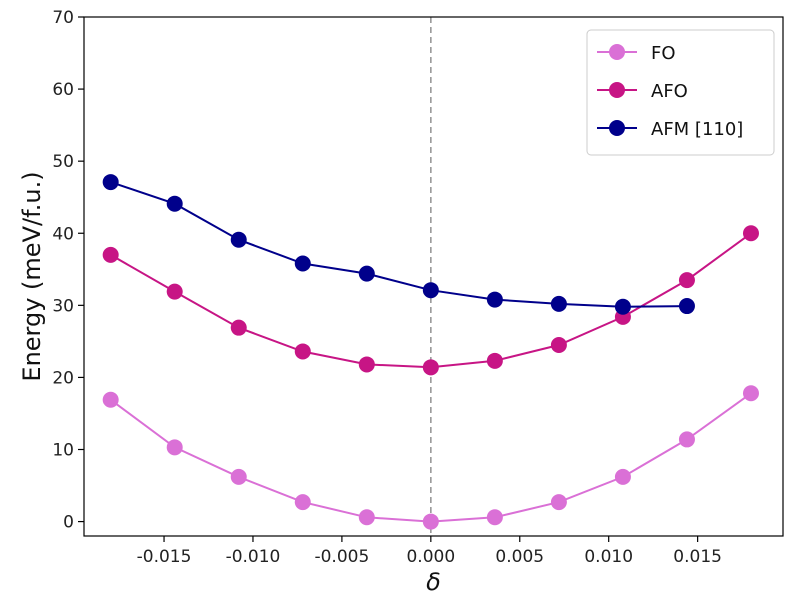  Describe the element at coordinates (430, 557) in the screenshot. I see `x-tick-label: 0.000` at that location.